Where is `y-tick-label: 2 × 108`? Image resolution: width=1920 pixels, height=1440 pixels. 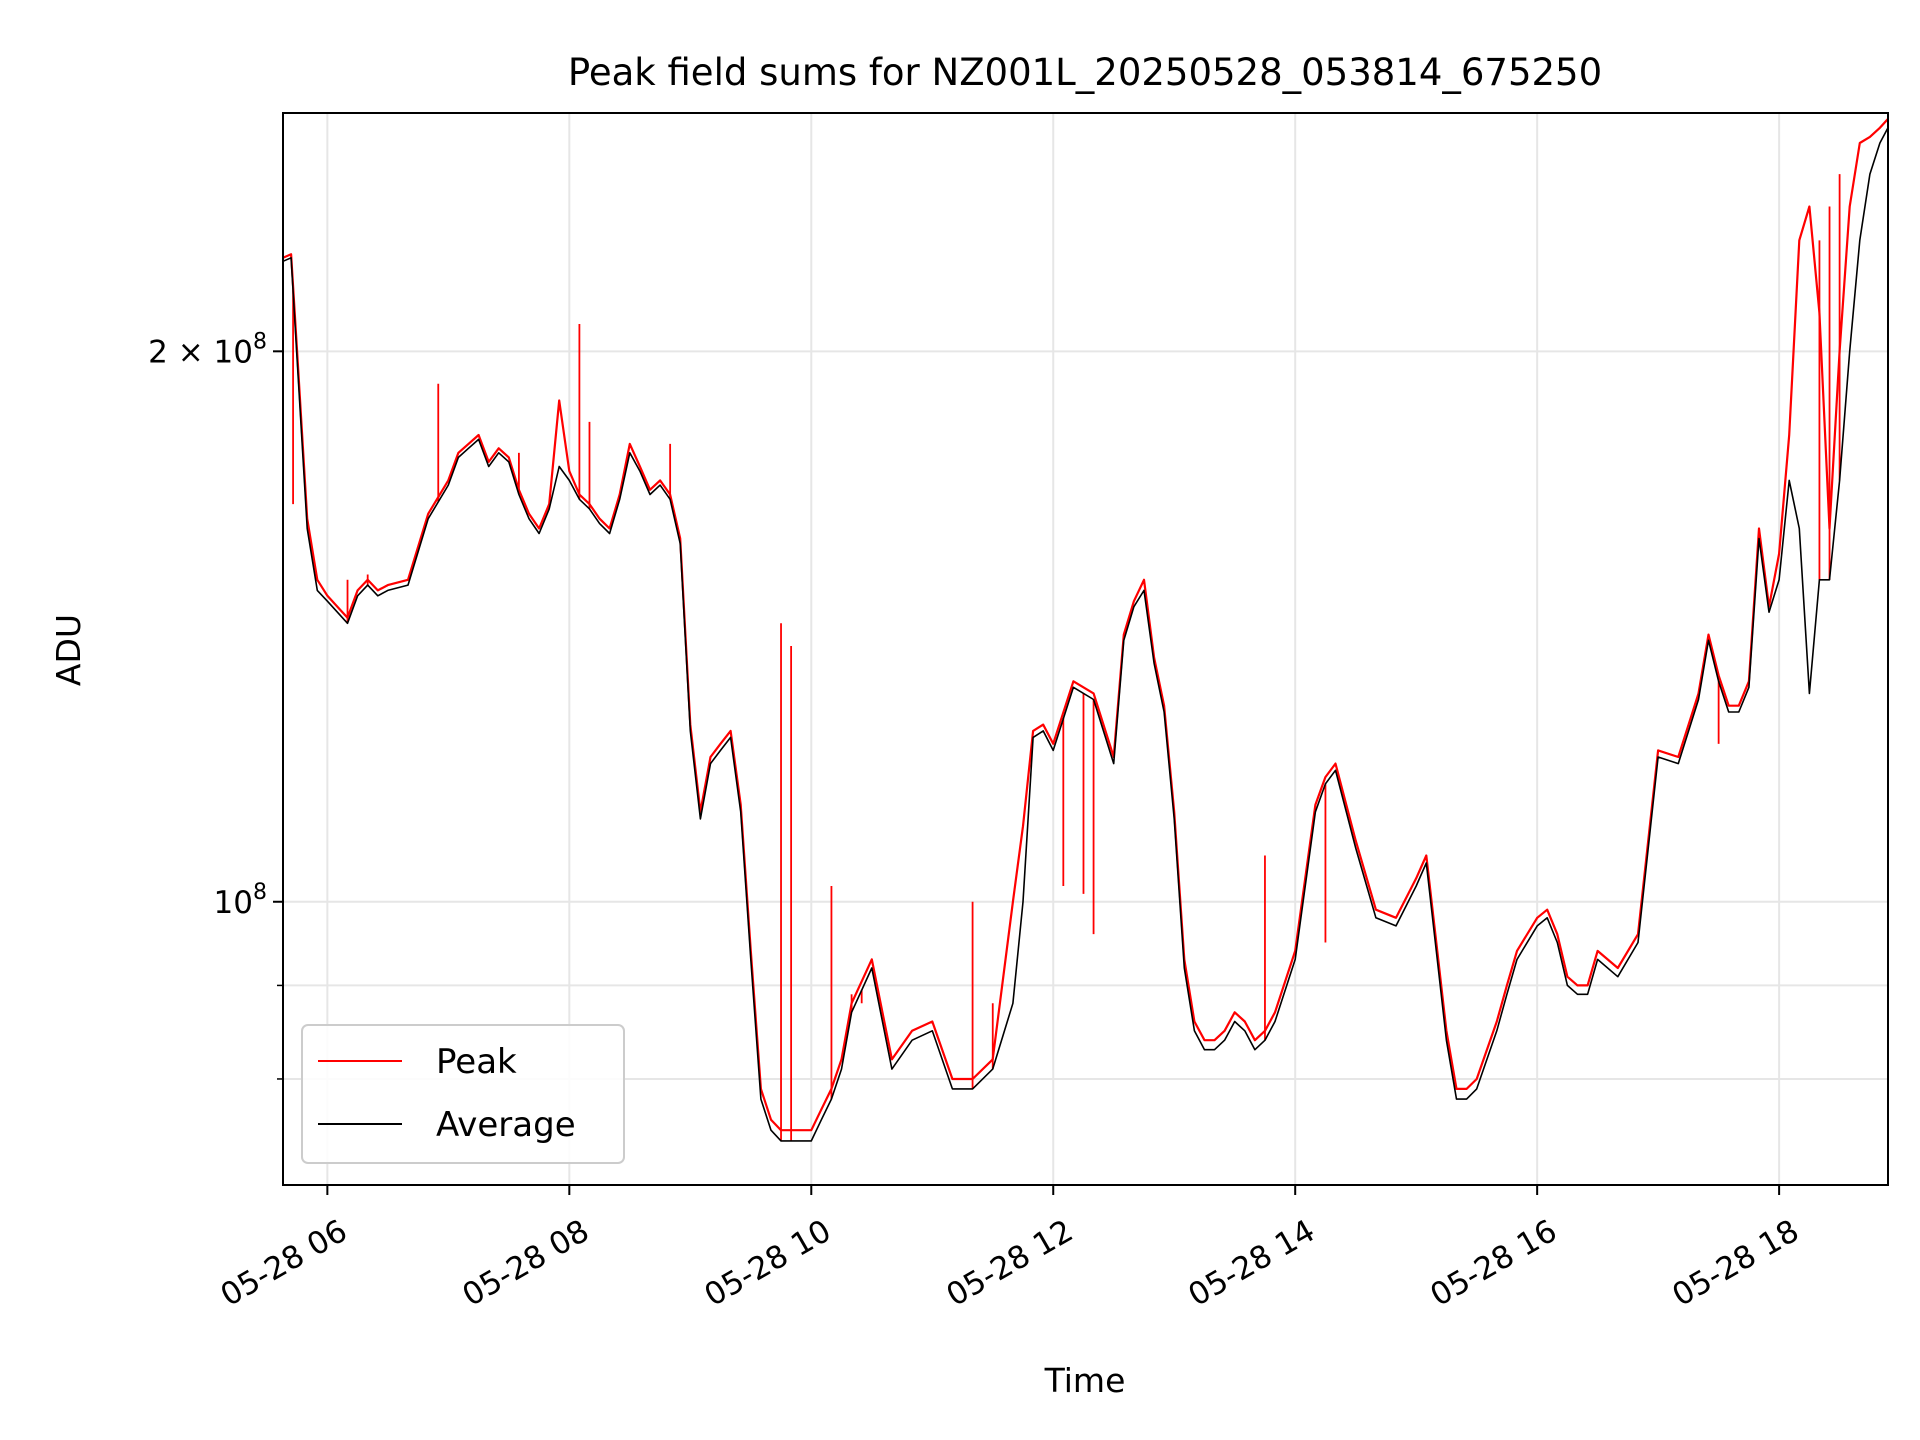 y-tick-label: 2 × 108 is located at coordinates (207, 349).